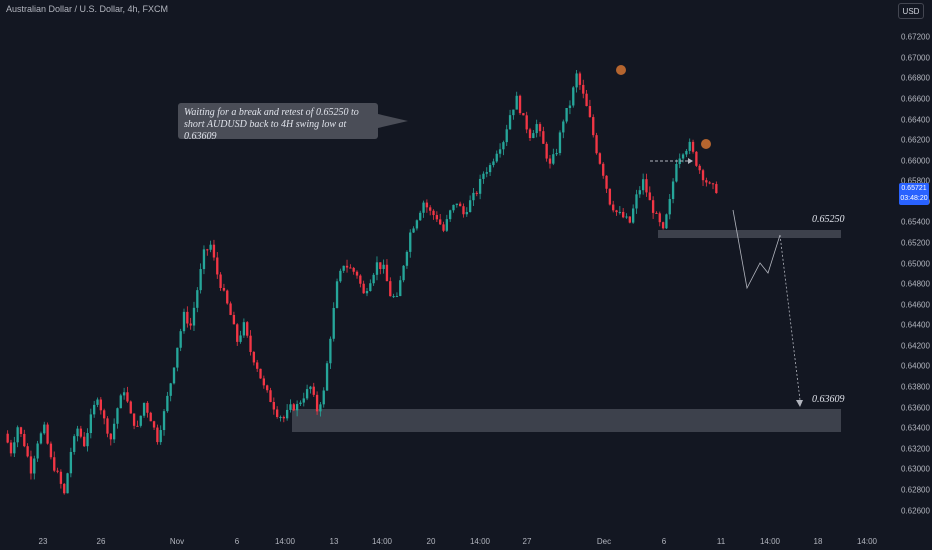 This screenshot has width=932, height=550. I want to click on breakout-arrowhead, so click(690, 161).